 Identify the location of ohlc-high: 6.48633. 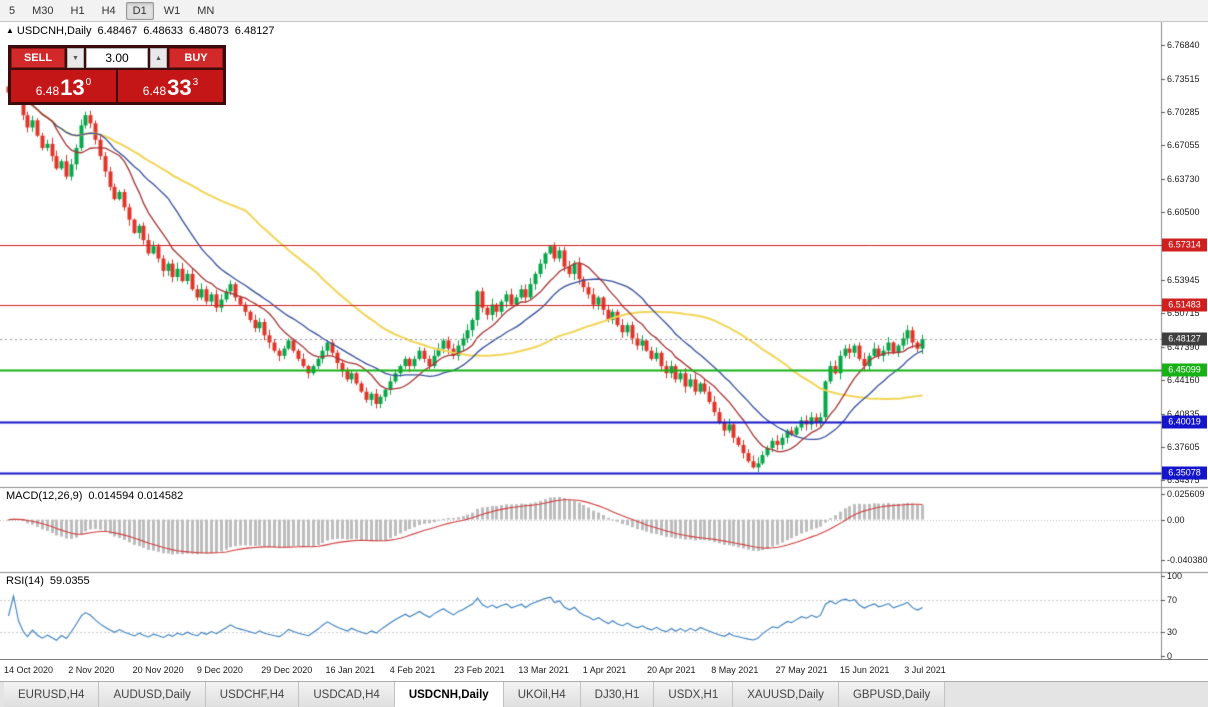
(163, 31).